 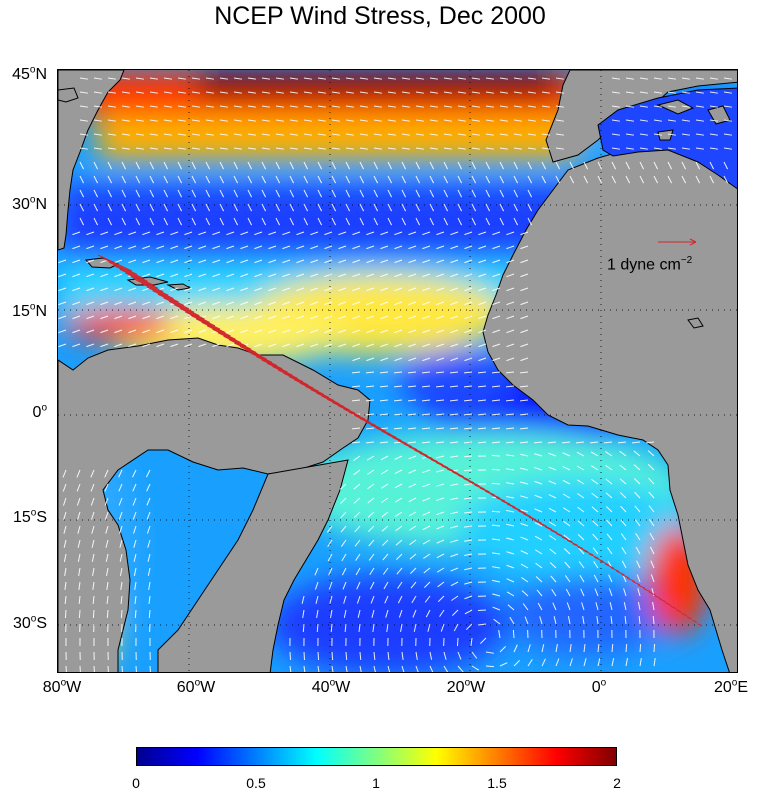 What do you see at coordinates (29, 310) in the screenshot?
I see `lat-tick-15n: 15oN` at bounding box center [29, 310].